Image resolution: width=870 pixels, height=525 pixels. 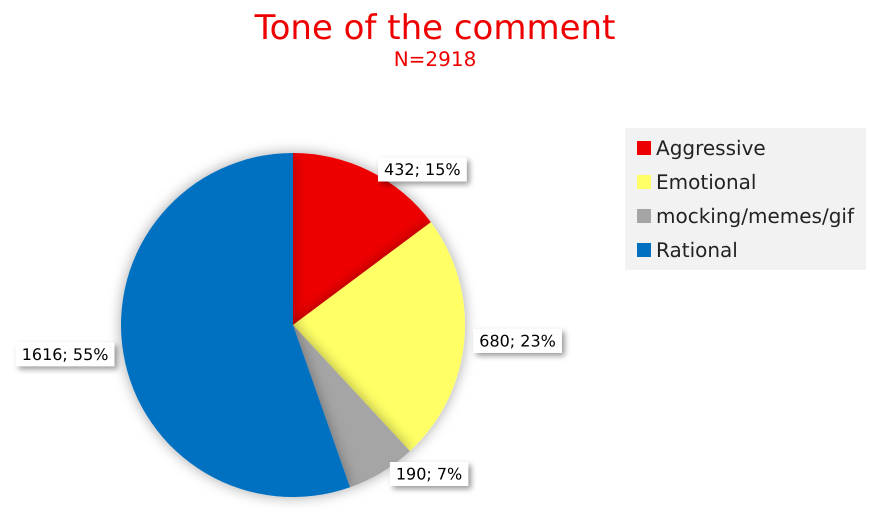 What do you see at coordinates (755, 216) in the screenshot?
I see `legend-label: mocking/memes/gif` at bounding box center [755, 216].